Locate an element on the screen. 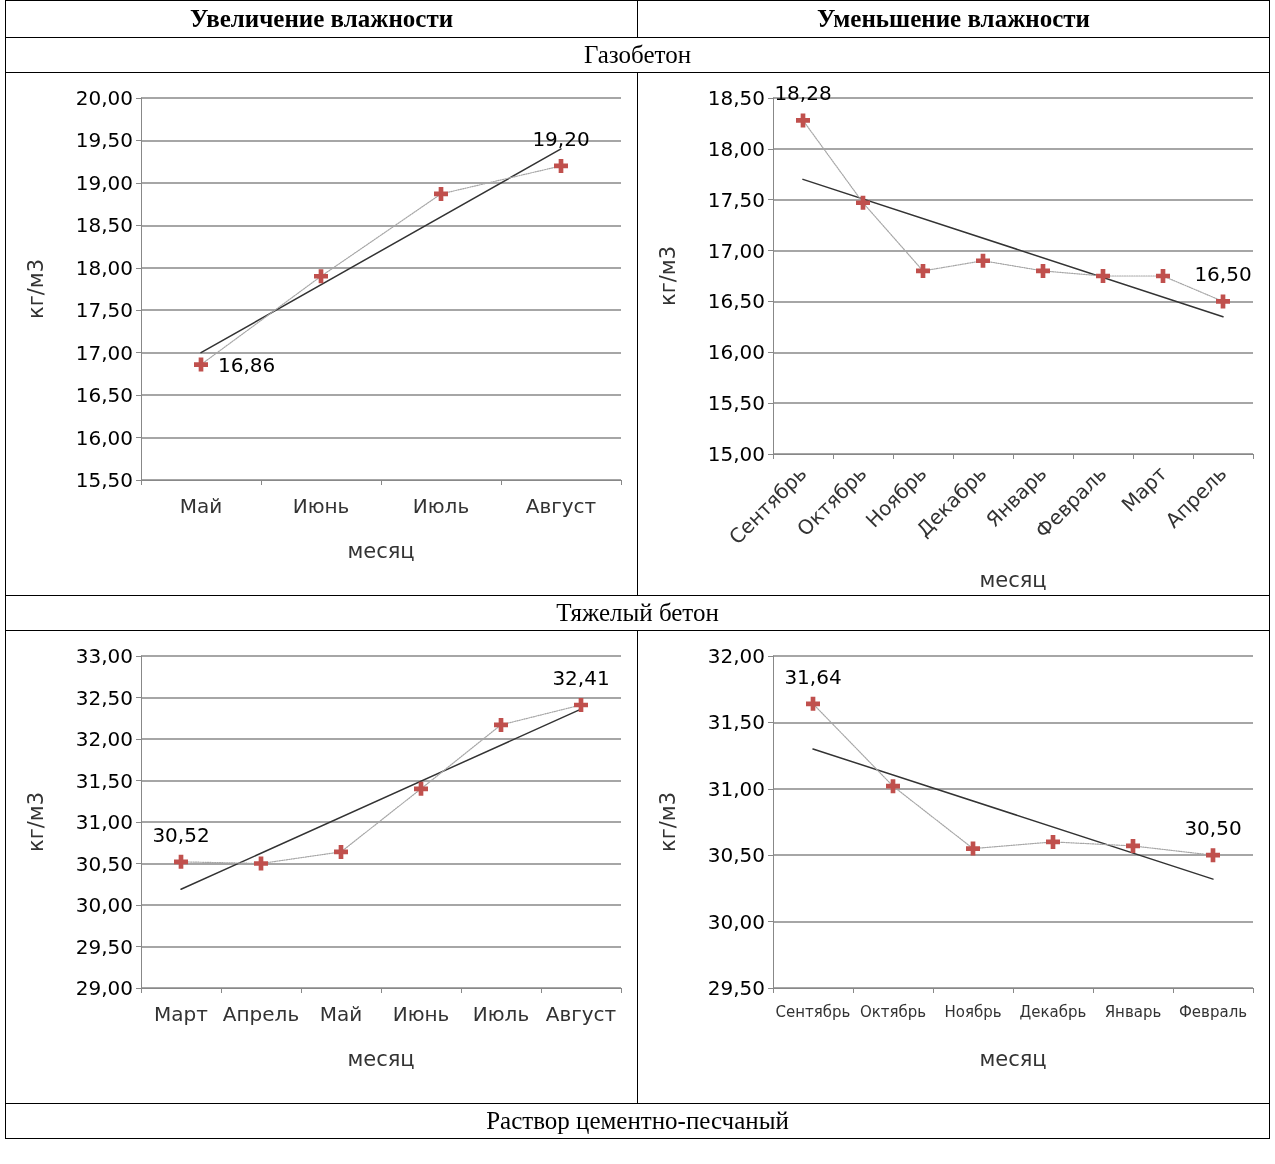 Image resolution: width=1275 pixels, height=1164 pixels. data-label: 18,28 is located at coordinates (803, 93).